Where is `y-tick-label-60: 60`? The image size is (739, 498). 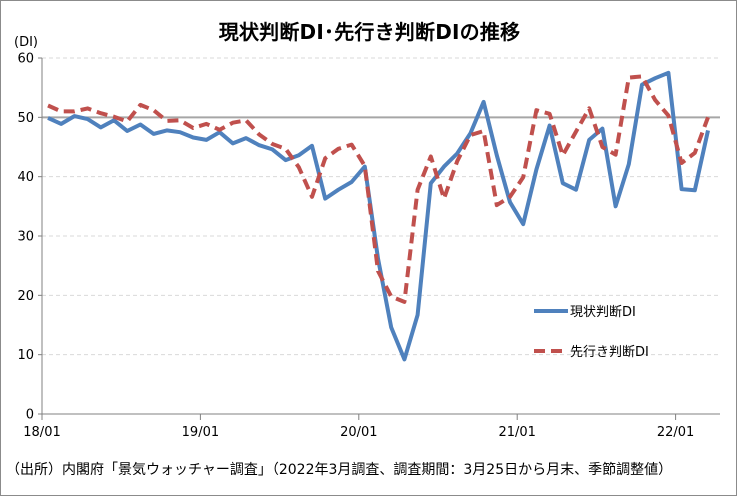 y-tick-label-60: 60 is located at coordinates (25, 59).